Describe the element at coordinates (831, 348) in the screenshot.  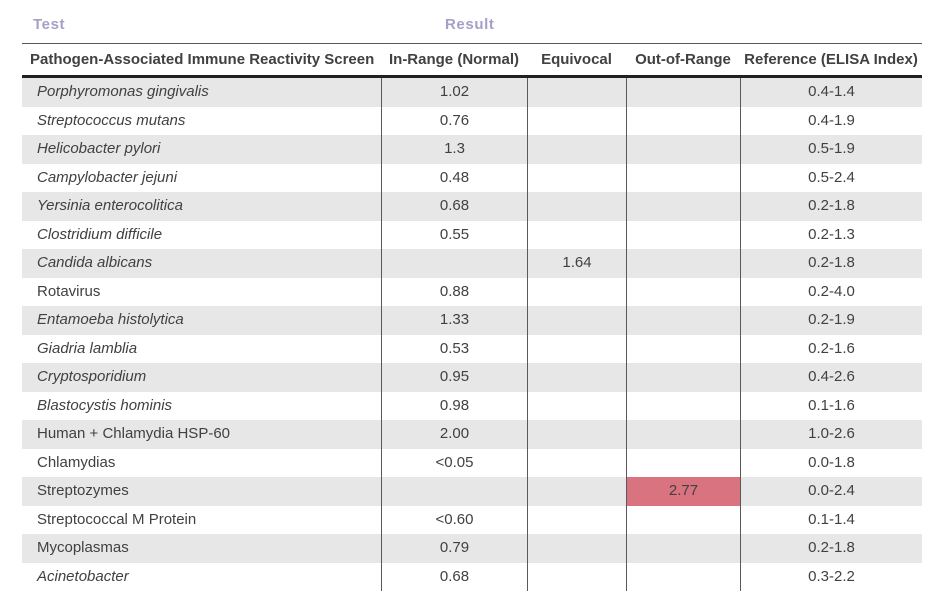
I see `reference-value: 0.2-1.6` at that location.